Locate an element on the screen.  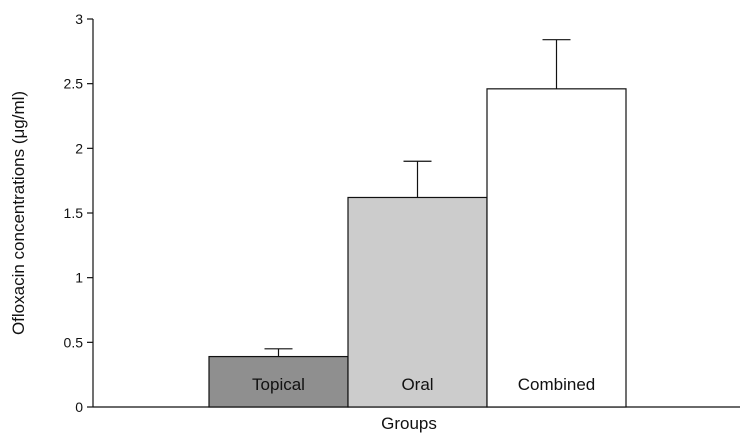
x-axis-title: Groups is located at coordinates (409, 423).